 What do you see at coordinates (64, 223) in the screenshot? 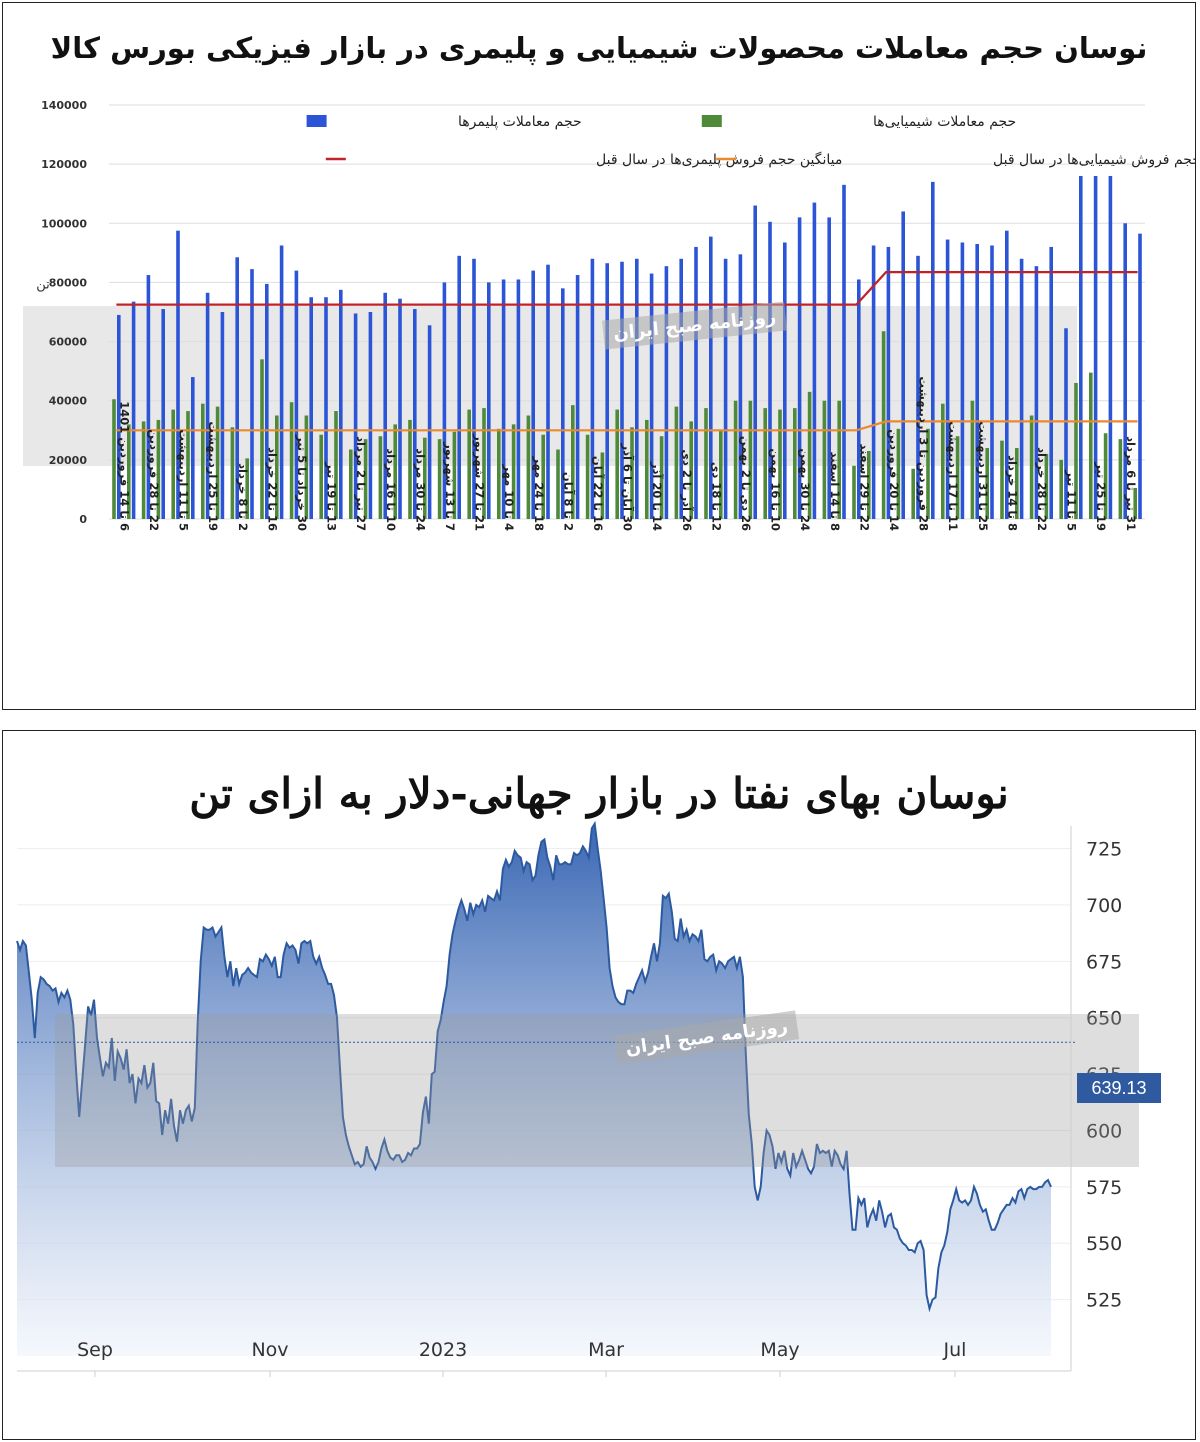
I see `y-tick-label: 100000` at bounding box center [64, 223].